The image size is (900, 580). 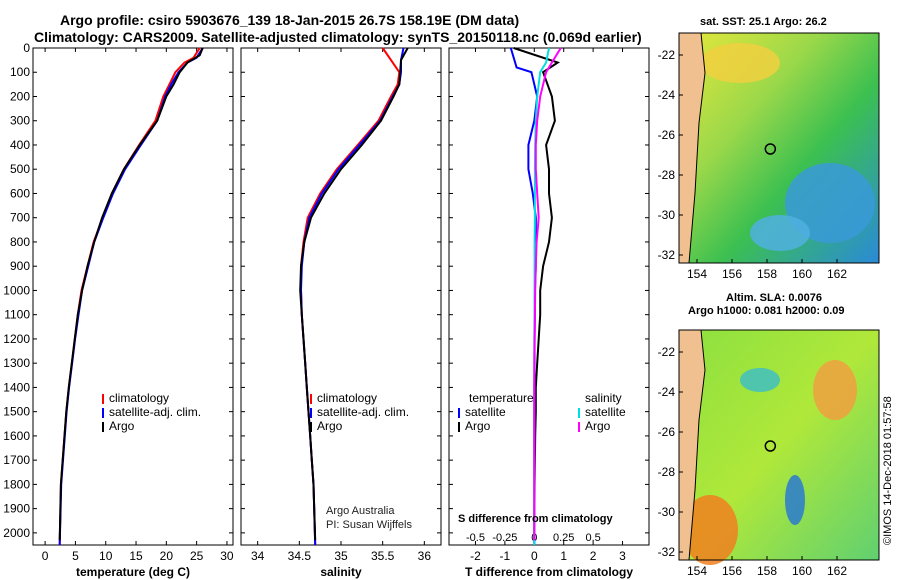 I want to click on credit-line-1: Argo Australia, so click(x=360, y=511).